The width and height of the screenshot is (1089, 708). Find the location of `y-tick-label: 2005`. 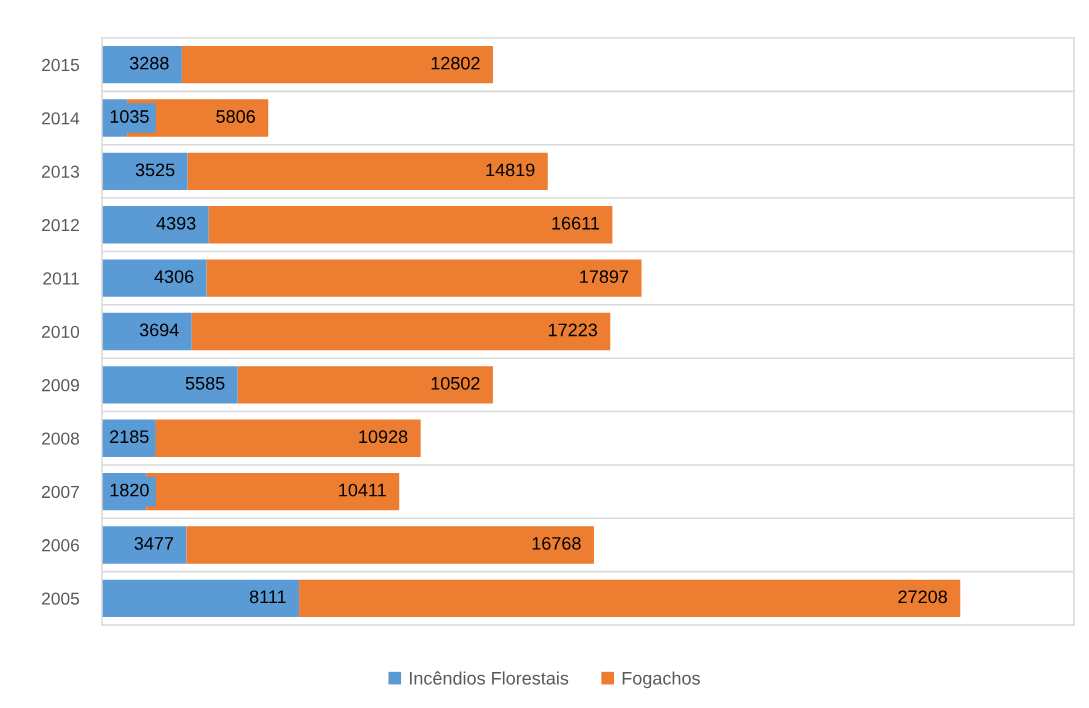

y-tick-label: 2005 is located at coordinates (61, 598).